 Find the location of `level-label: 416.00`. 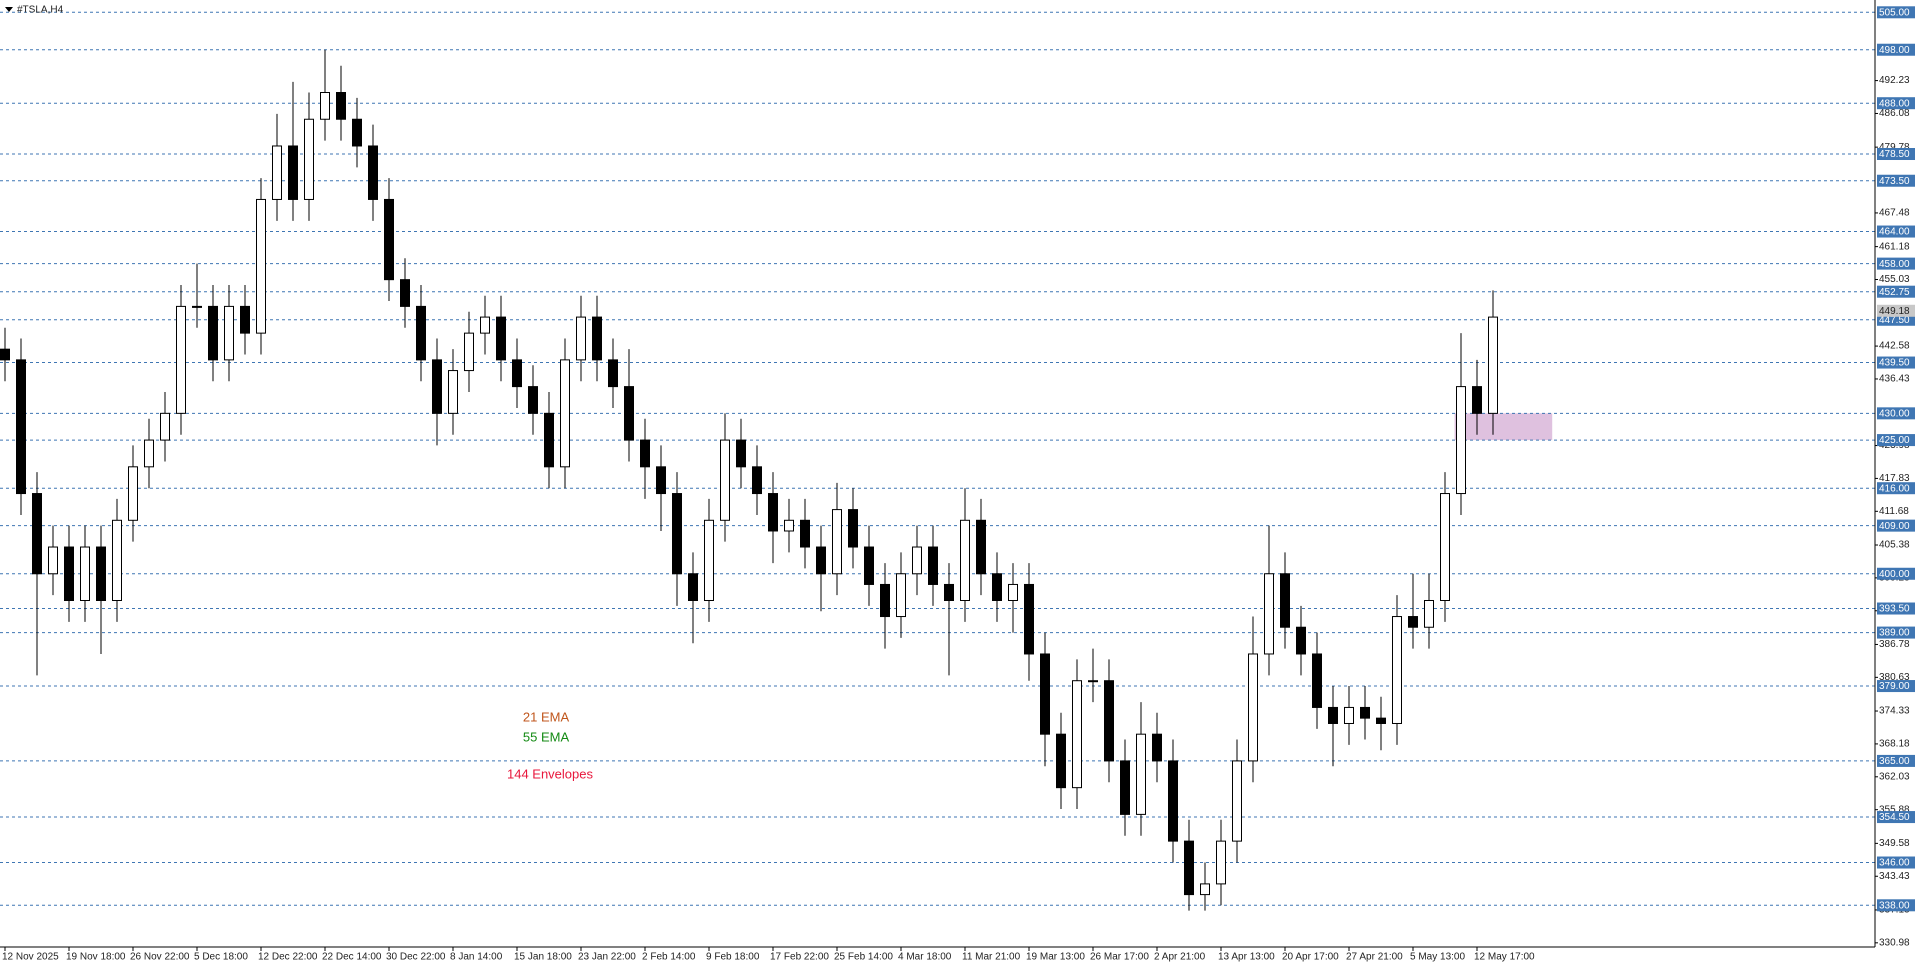

level-label: 416.00 is located at coordinates (1894, 488).